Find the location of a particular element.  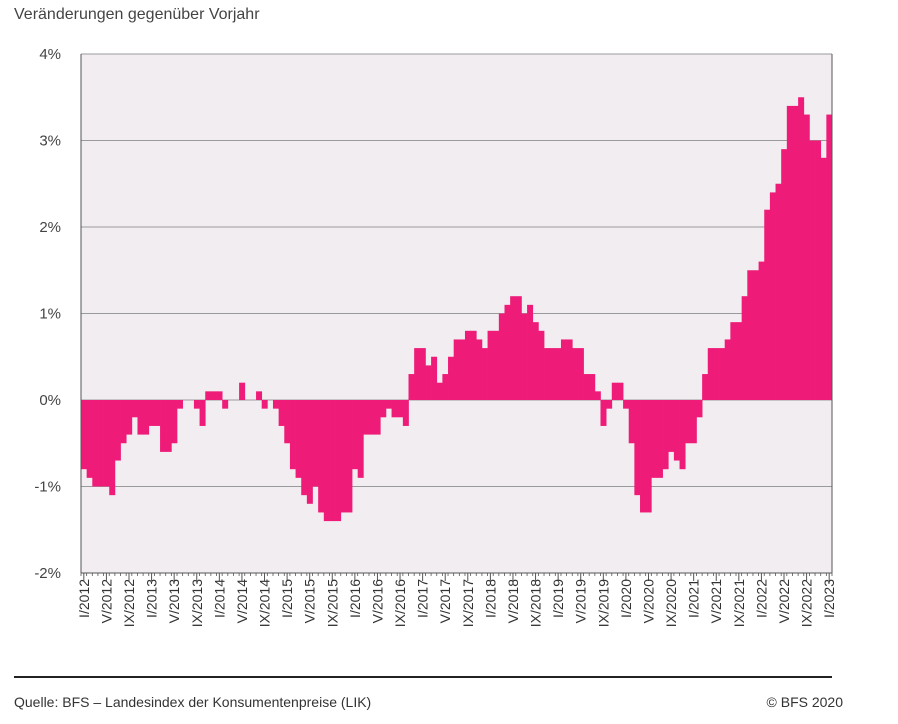

x-tick-label: IX/2014 is located at coordinates (265, 603).